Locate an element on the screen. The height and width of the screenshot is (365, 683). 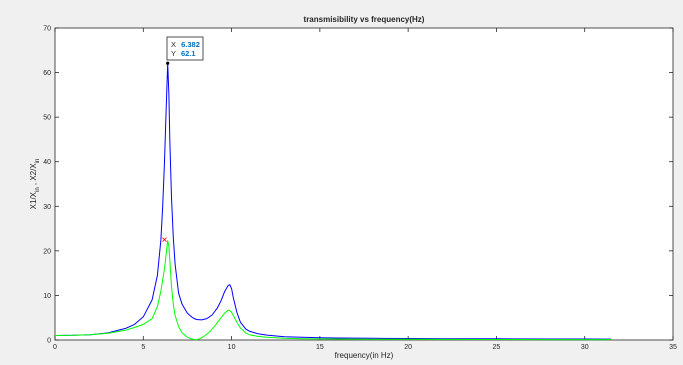
x-tick-label: 30 is located at coordinates (585, 347).